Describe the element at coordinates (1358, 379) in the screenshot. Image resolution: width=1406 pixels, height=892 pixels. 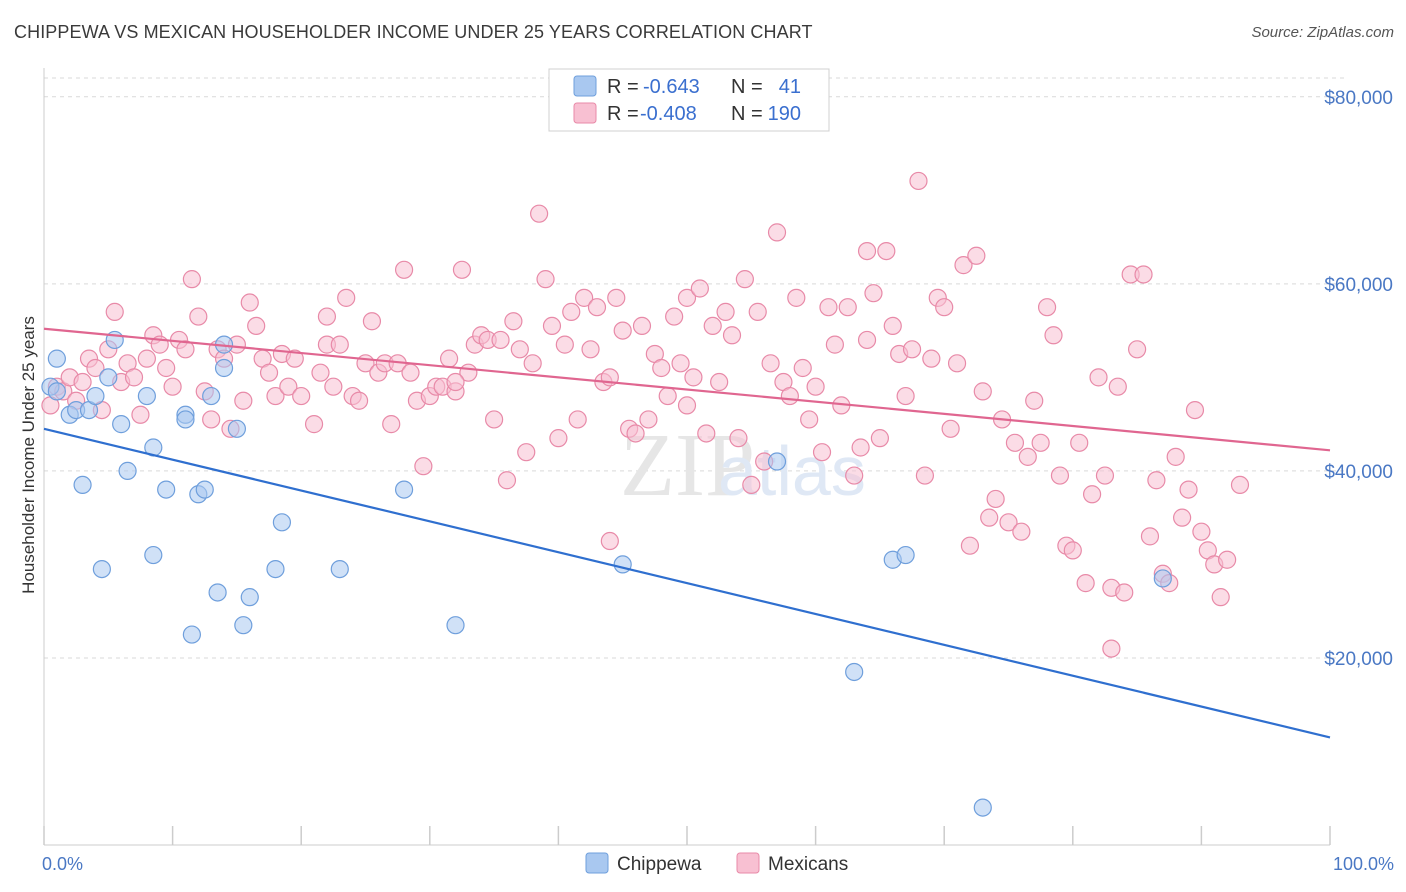
I see `y-axis-tick-labels: $20,000 $40,000 $60,000 $80,000` at that location.